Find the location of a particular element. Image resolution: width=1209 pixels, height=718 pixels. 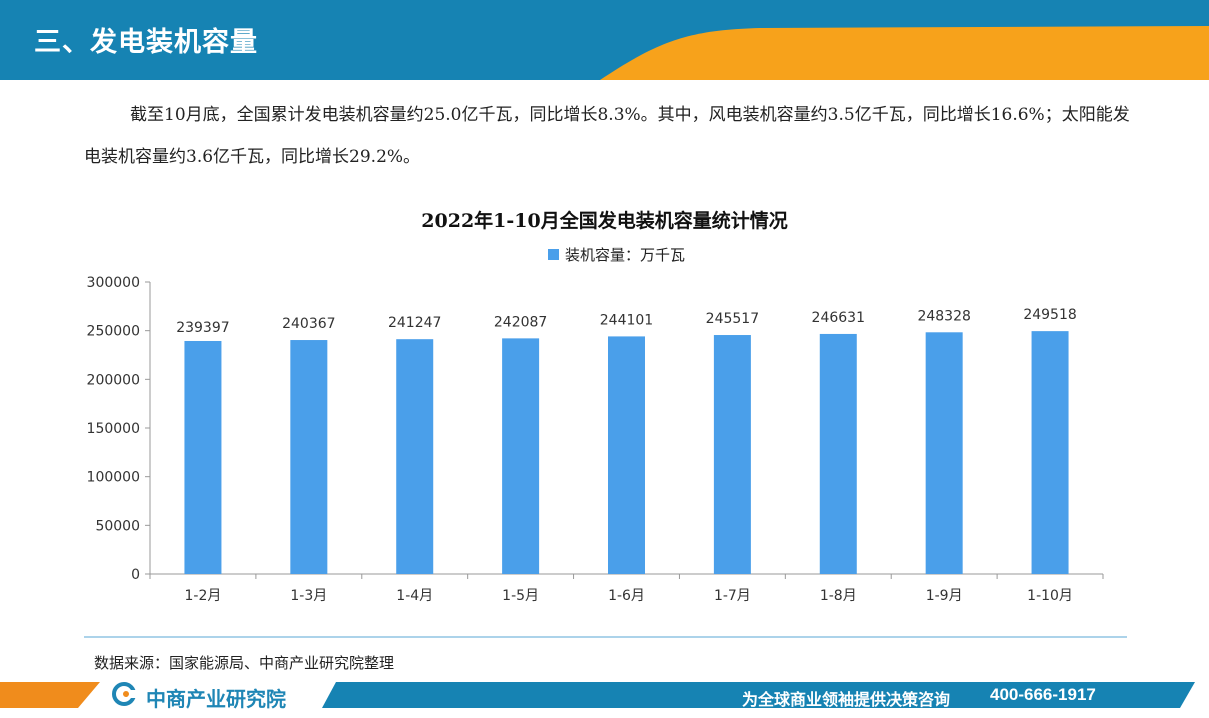

page-title: 三、发电装机容量 is located at coordinates (146, 42).